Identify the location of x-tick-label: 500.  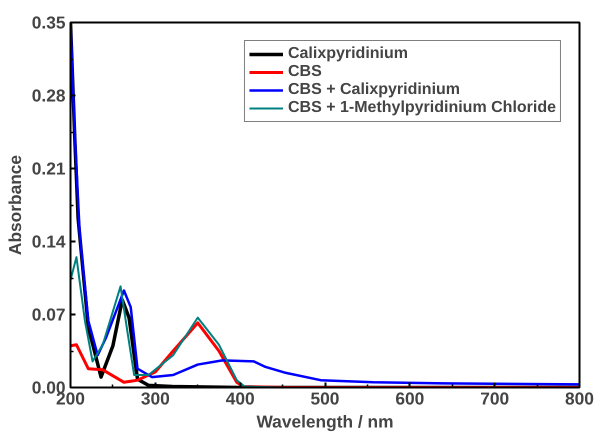
(325, 398).